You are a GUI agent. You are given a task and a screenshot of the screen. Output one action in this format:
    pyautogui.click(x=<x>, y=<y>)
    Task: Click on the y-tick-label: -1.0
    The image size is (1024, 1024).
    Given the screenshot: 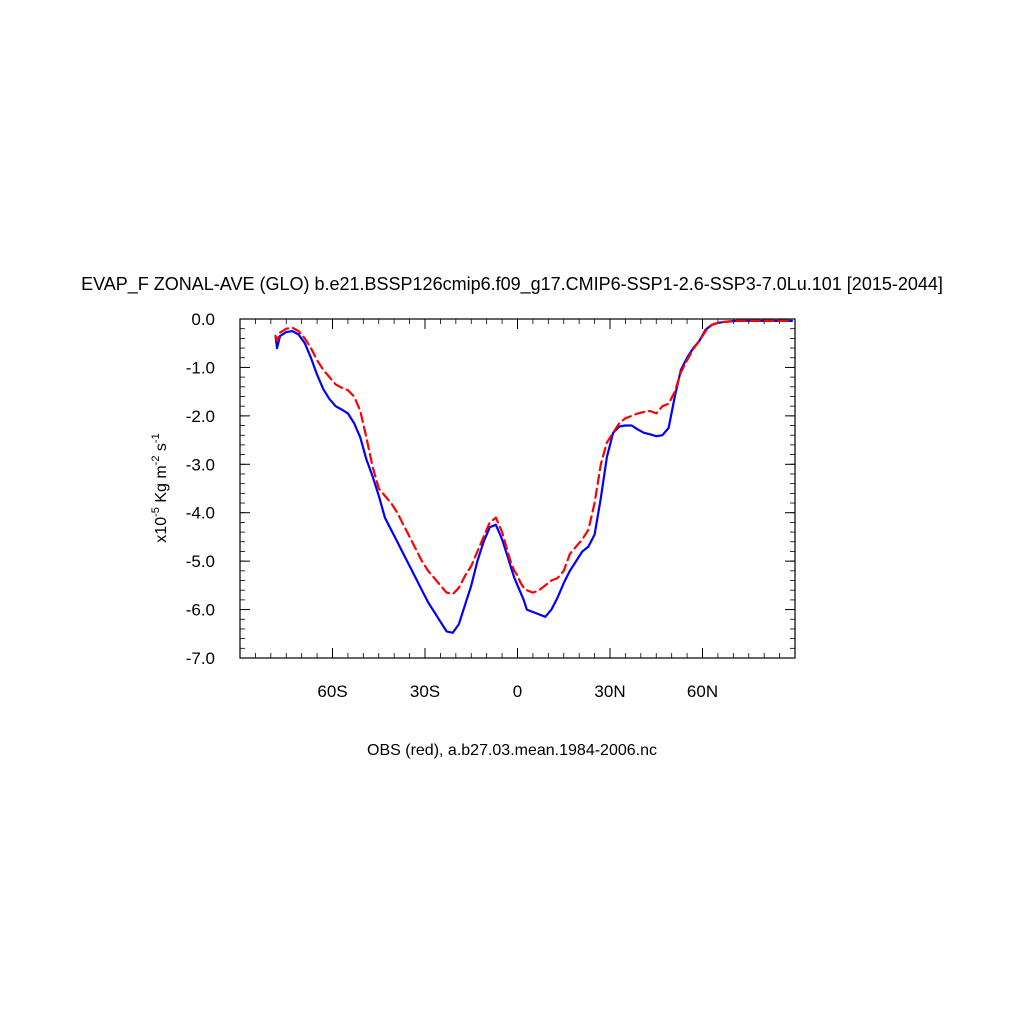 What is the action you would take?
    pyautogui.click(x=200, y=367)
    